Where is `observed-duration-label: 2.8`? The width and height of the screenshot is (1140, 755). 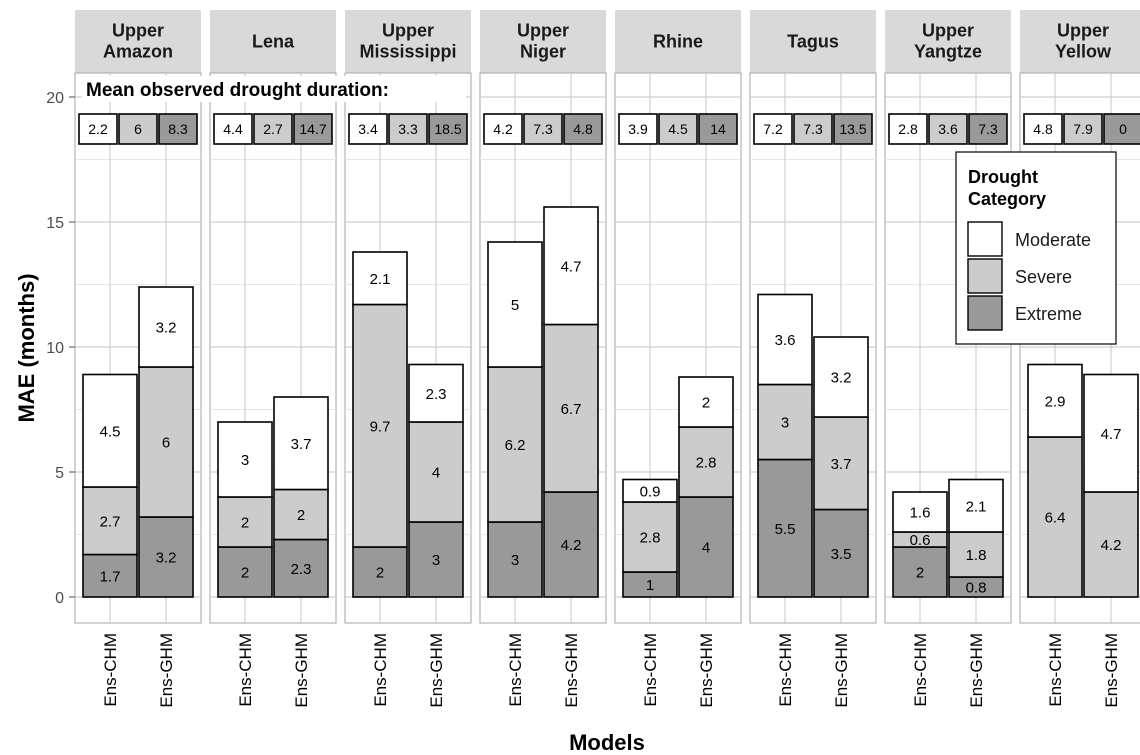
observed-duration-label: 2.8 is located at coordinates (908, 129).